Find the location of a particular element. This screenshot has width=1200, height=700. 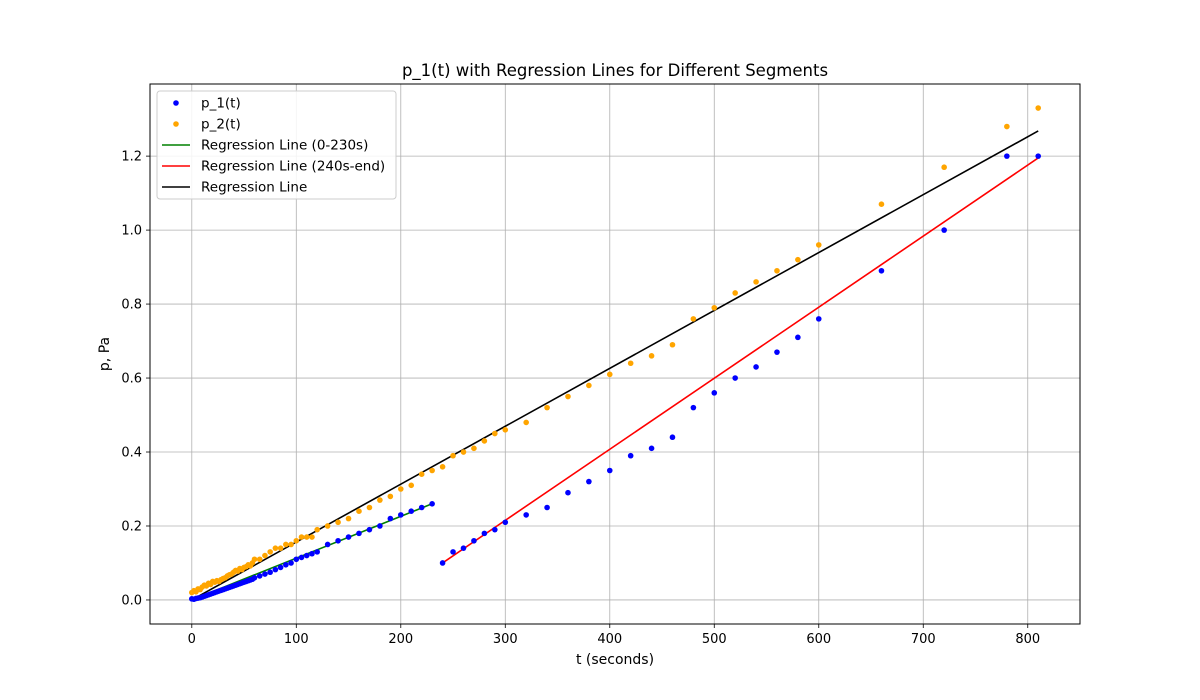

x-tick-label: 200 is located at coordinates (400, 639).